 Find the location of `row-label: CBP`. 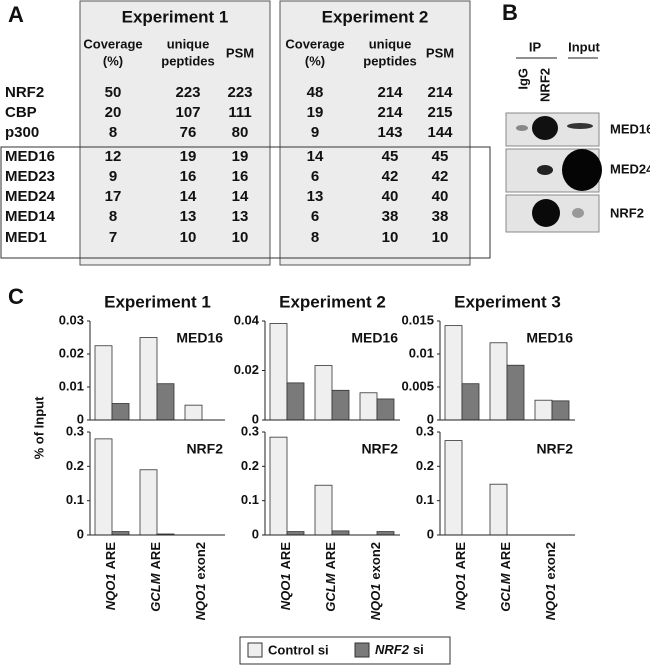

row-label: CBP is located at coordinates (21, 112).